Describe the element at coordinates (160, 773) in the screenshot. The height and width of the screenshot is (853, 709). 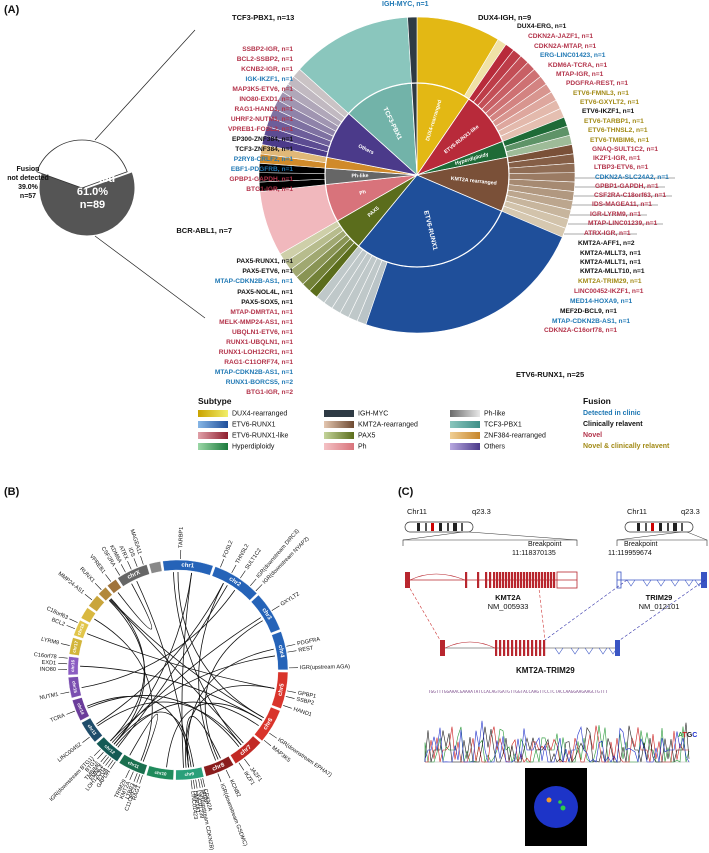
I see `chromosome-label: chr10` at that location.